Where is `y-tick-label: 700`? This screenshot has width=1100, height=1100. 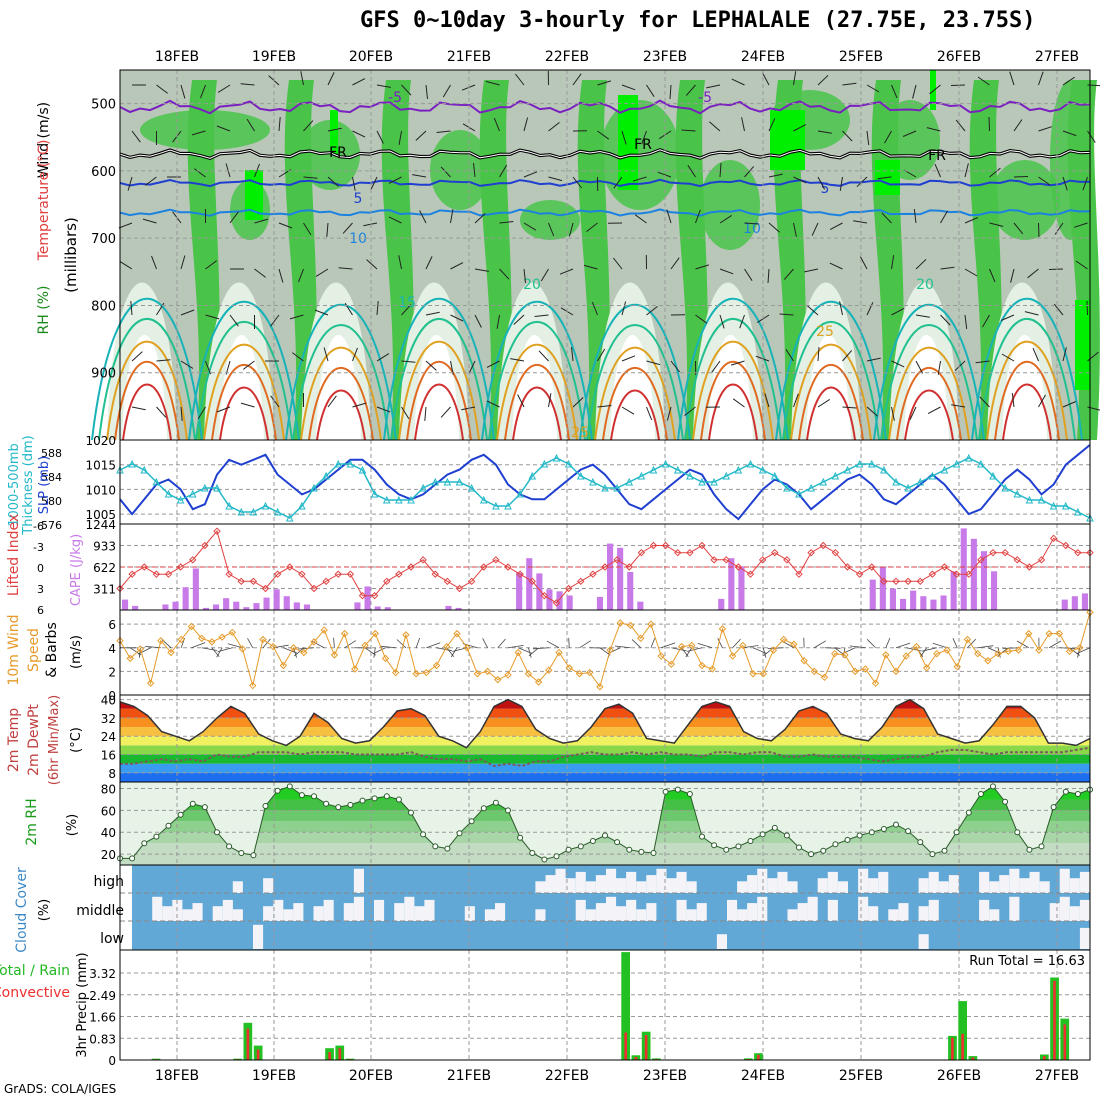
y-tick-label: 700 is located at coordinates (103, 239).